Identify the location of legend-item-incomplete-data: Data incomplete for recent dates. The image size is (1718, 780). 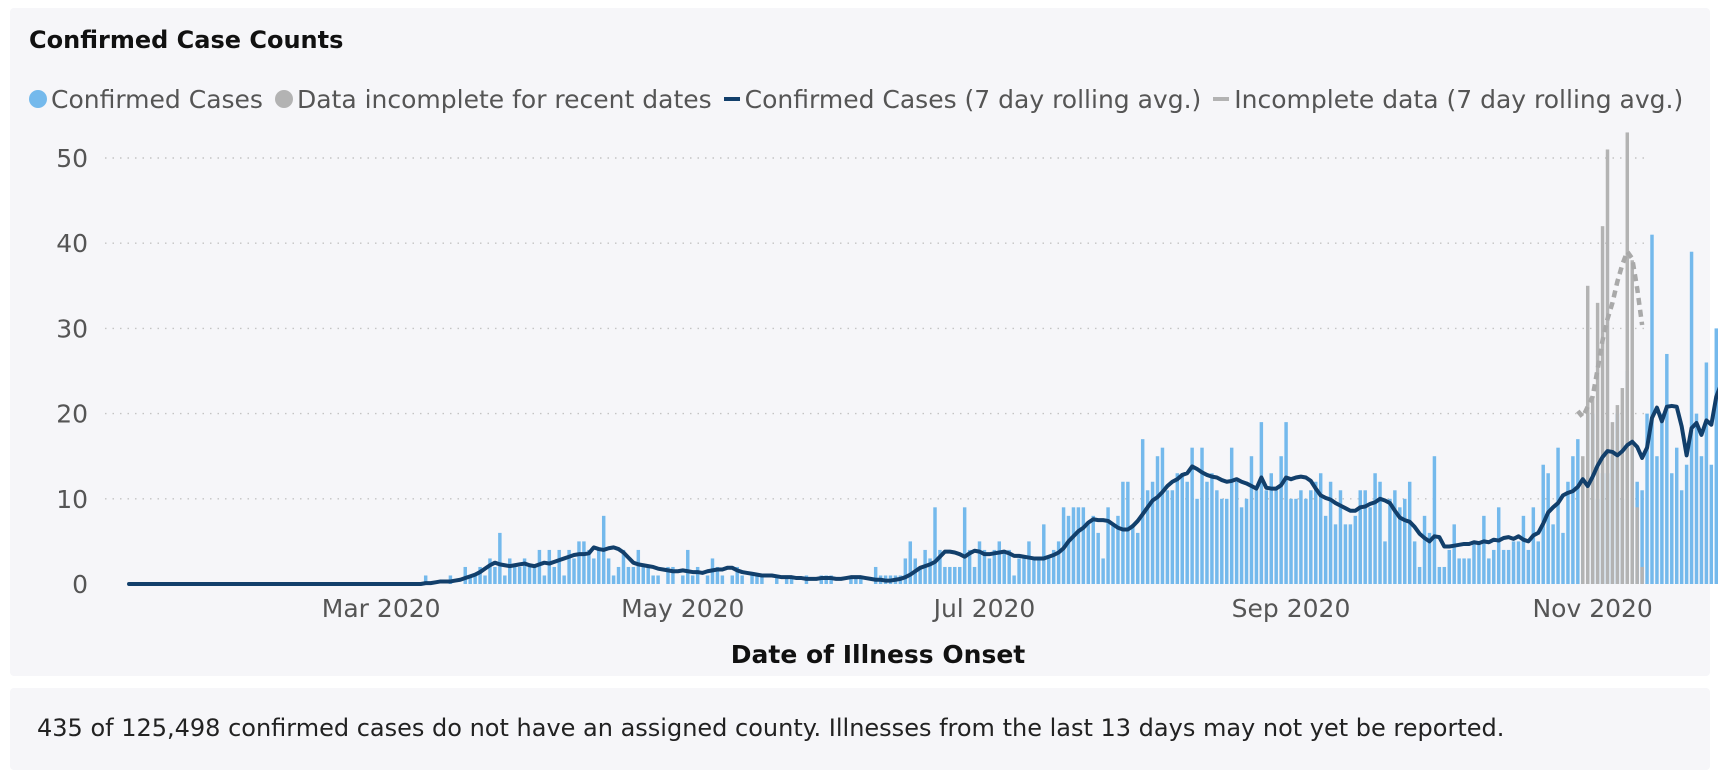
(493, 99).